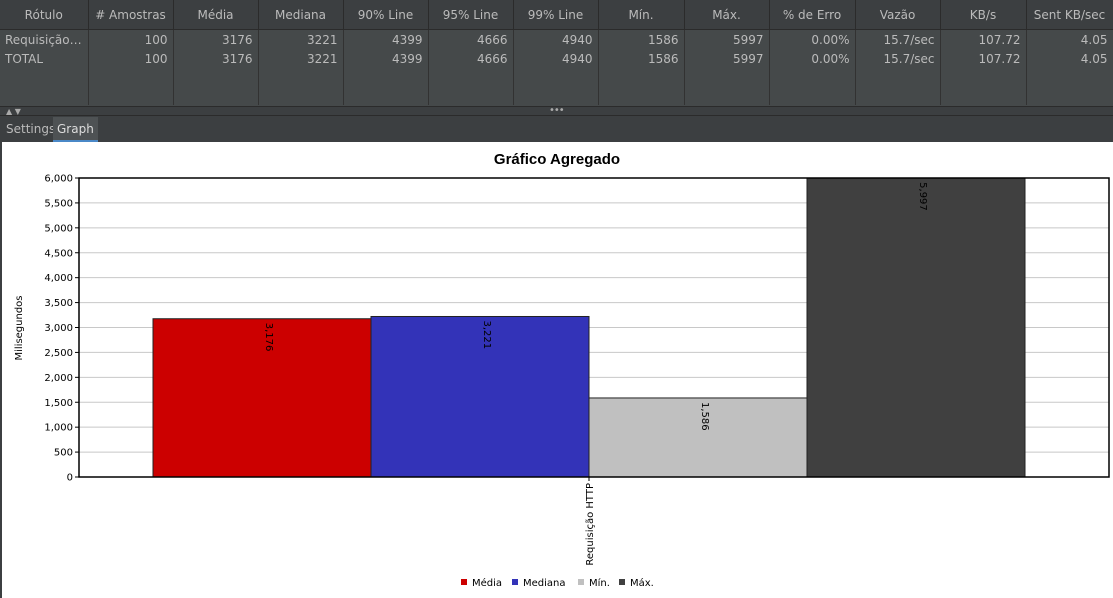 Image resolution: width=1113 pixels, height=598 pixels. What do you see at coordinates (58, 303) in the screenshot?
I see `y-tick-label: 3,500` at bounding box center [58, 303].